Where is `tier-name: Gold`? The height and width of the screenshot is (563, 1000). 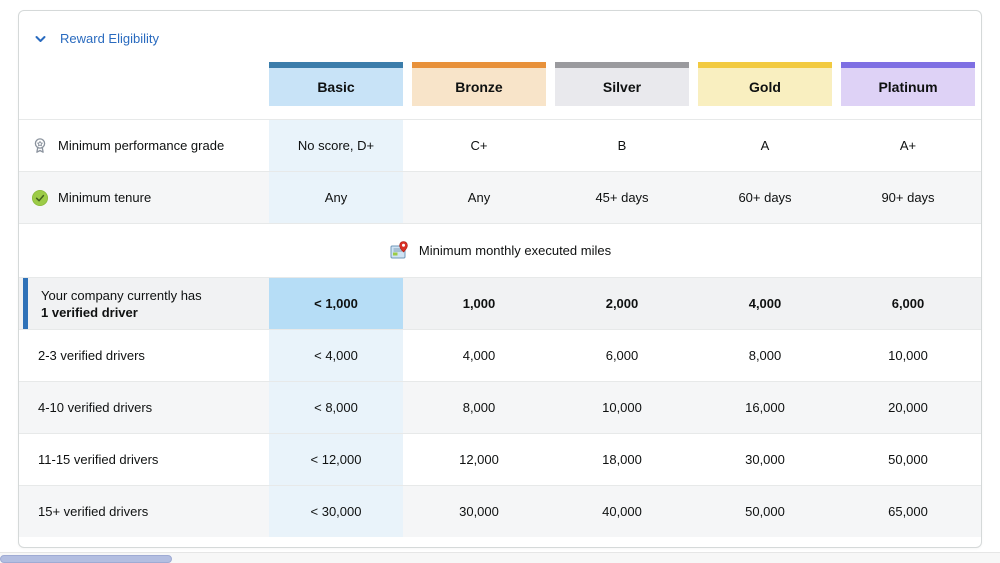
tier-name: Gold is located at coordinates (765, 87).